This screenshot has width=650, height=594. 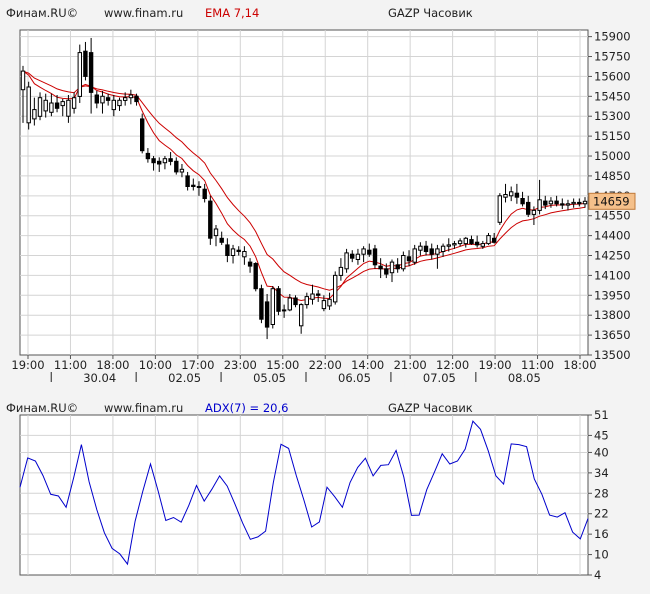 What do you see at coordinates (42, 408) in the screenshot?
I see `adx-source-label: Финам.RU©` at bounding box center [42, 408].